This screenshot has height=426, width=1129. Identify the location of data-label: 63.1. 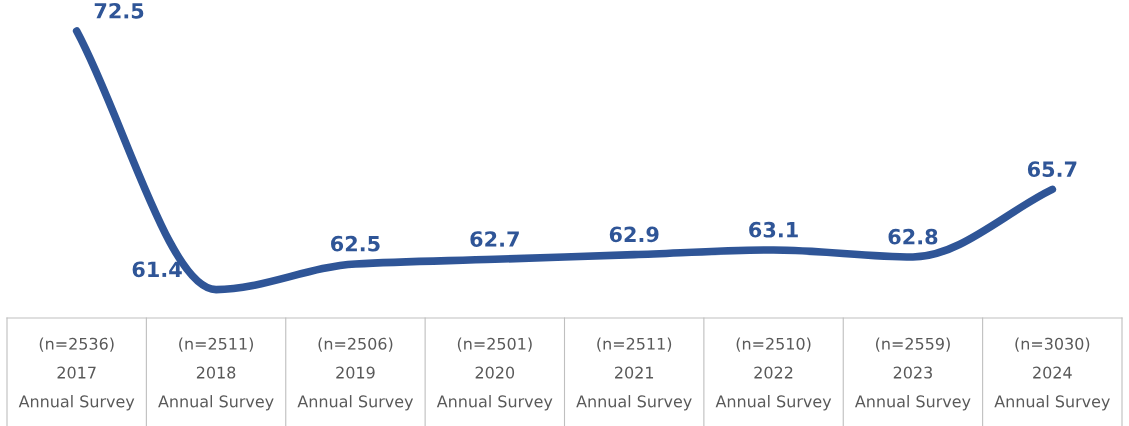
(773, 229).